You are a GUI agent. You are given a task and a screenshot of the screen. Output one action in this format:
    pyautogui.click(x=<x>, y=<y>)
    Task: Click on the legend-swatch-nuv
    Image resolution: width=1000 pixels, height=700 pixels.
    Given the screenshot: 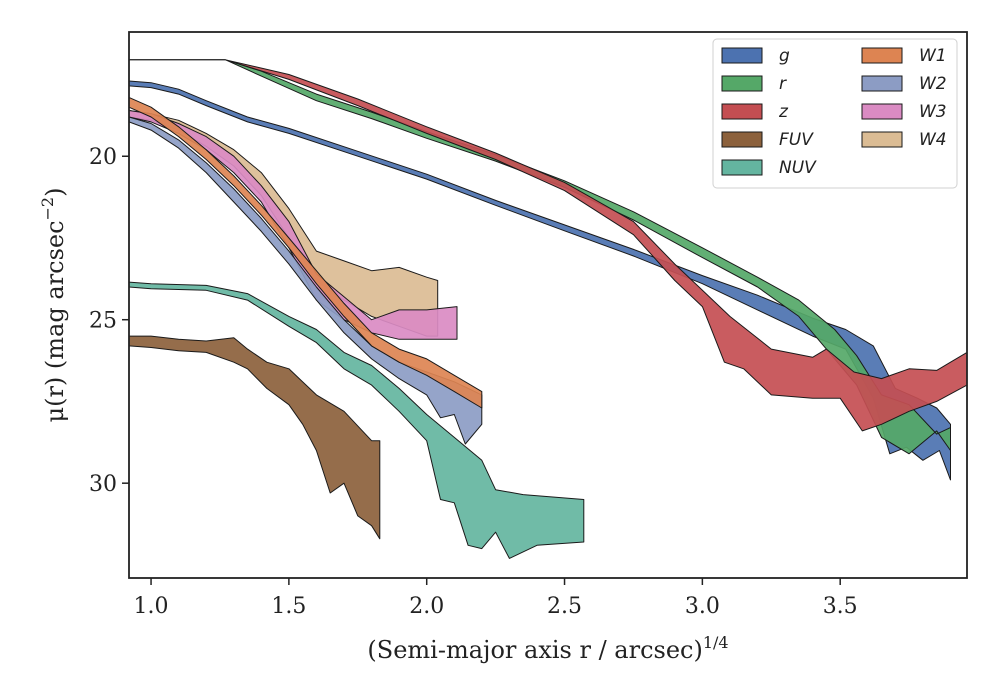 What is the action you would take?
    pyautogui.click(x=742, y=167)
    